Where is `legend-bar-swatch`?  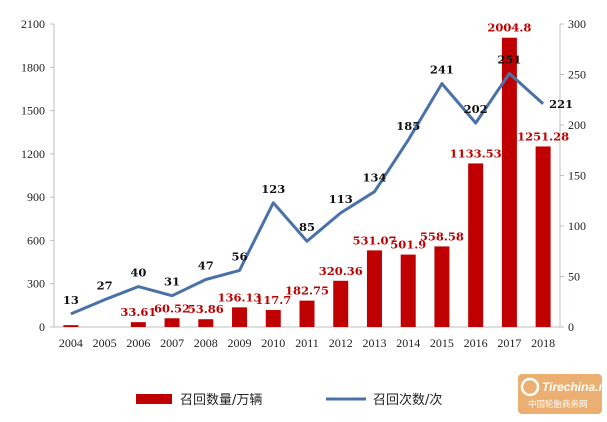 legend-bar-swatch is located at coordinates (154, 399).